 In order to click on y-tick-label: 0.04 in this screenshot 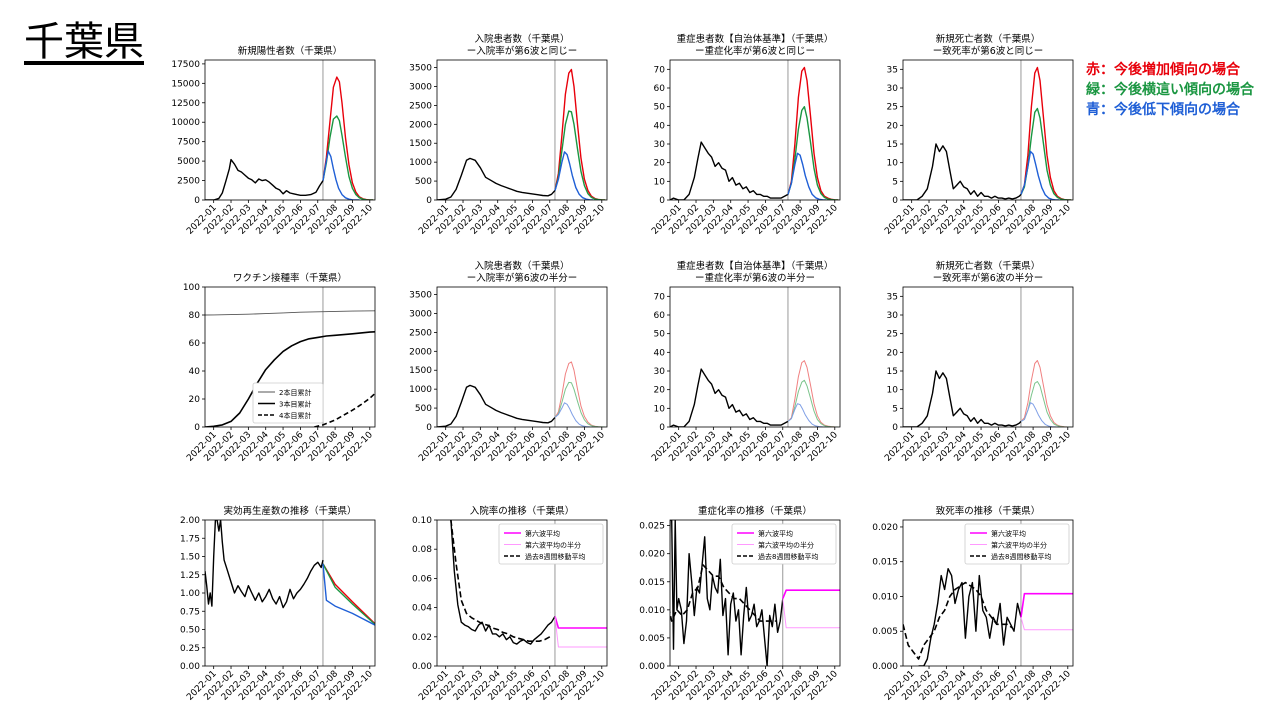, I will do `click(422, 609)`.